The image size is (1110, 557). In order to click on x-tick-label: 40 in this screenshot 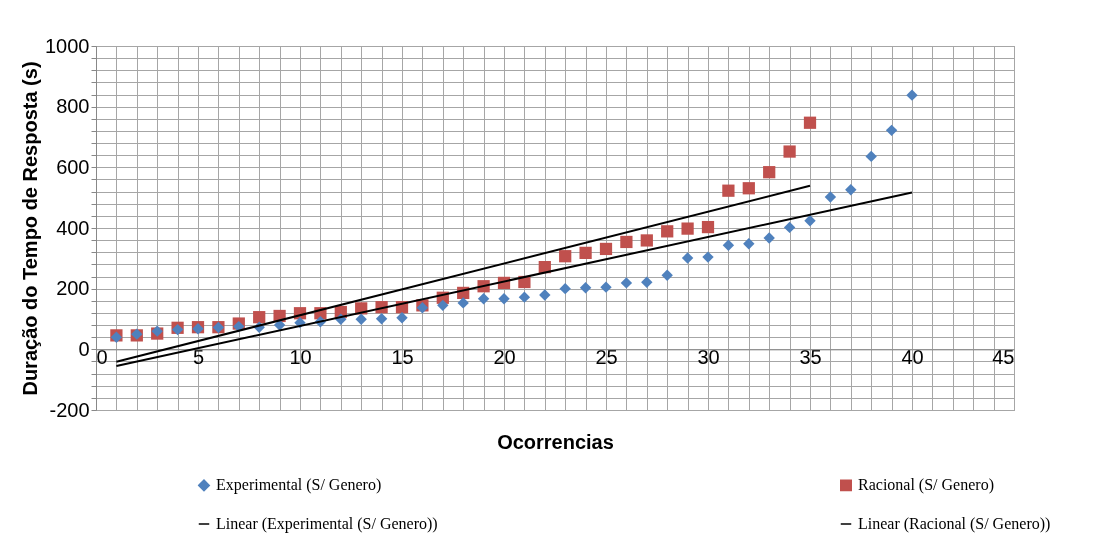, I will do `click(912, 356)`.